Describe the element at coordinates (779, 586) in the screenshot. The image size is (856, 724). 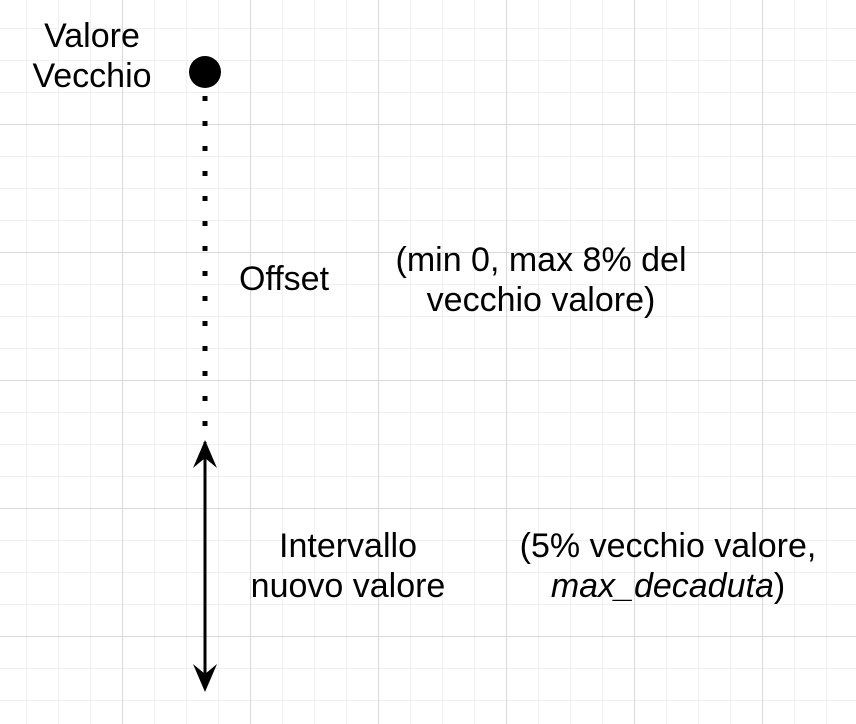
I see `interval-note-suffix: )` at that location.